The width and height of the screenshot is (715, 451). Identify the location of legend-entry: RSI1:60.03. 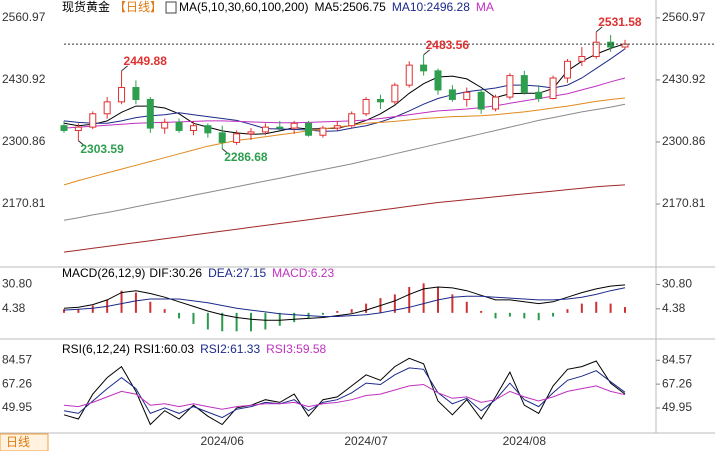
(164, 349).